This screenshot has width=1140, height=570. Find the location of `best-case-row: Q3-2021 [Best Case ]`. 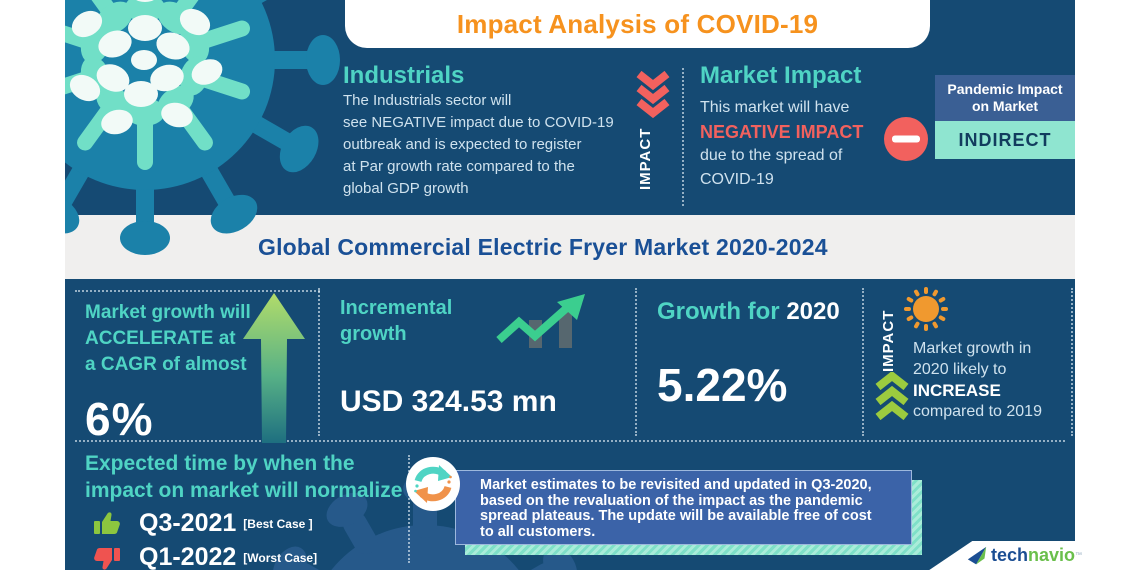

best-case-row: Q3-2021 [Best Case ] is located at coordinates (247, 523).